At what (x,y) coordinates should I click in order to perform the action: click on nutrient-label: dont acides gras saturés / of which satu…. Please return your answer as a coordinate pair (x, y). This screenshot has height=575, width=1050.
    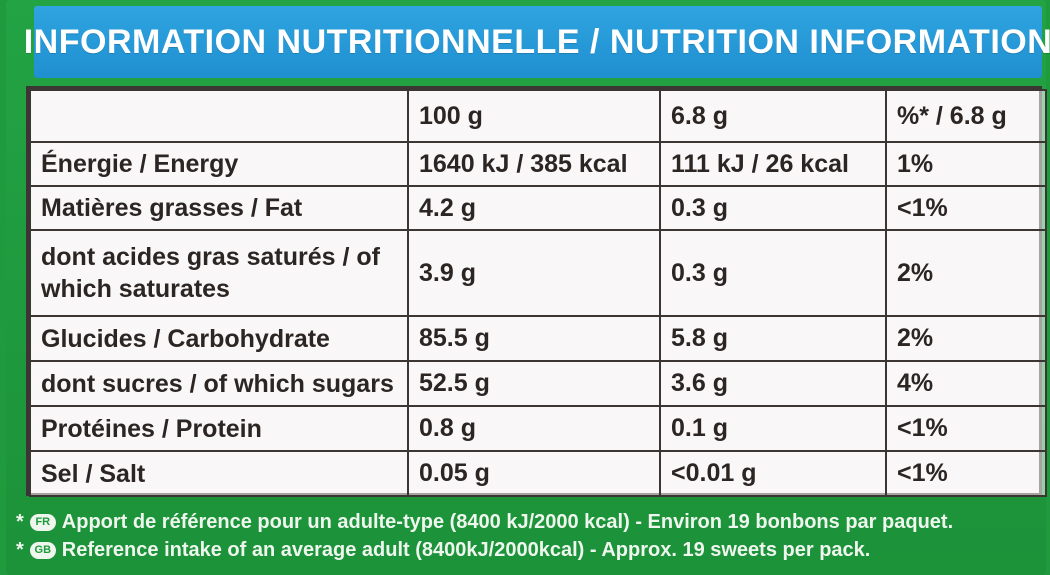
    Looking at the image, I should click on (219, 273).